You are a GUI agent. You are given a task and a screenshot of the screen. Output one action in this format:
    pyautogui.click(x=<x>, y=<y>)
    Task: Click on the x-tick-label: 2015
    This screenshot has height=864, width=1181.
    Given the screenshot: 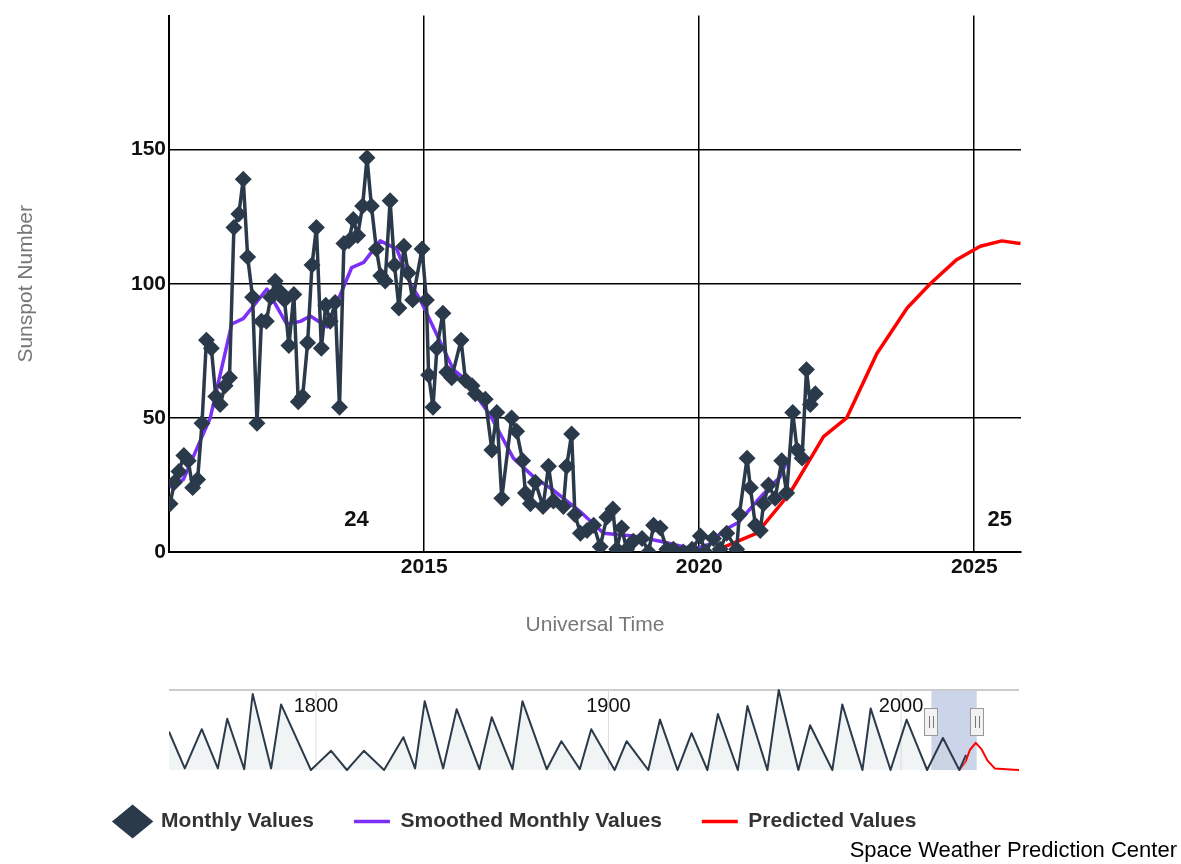 What is the action you would take?
    pyautogui.click(x=424, y=566)
    